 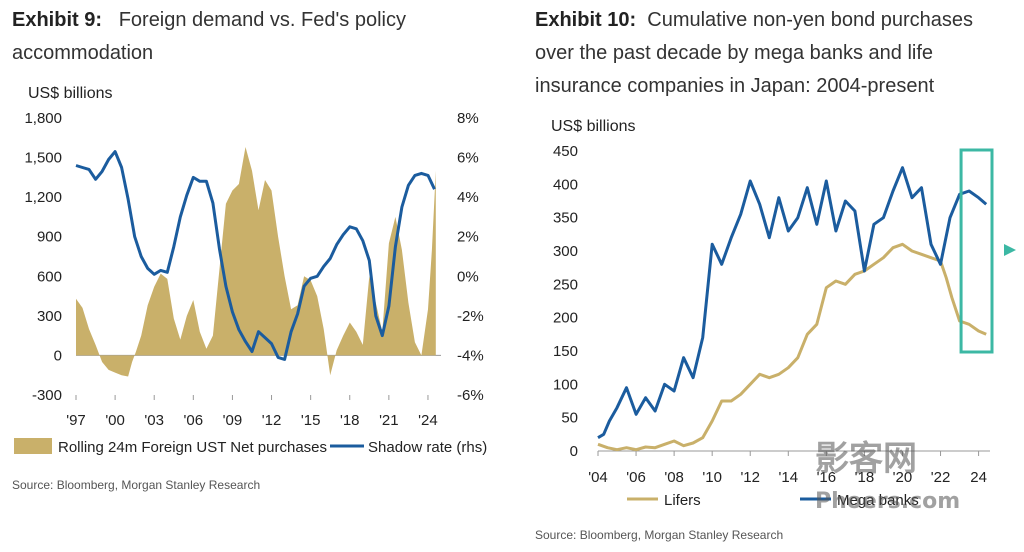 What do you see at coordinates (636, 477) in the screenshot?
I see `exhibit-10-xtick: '06` at bounding box center [636, 477].